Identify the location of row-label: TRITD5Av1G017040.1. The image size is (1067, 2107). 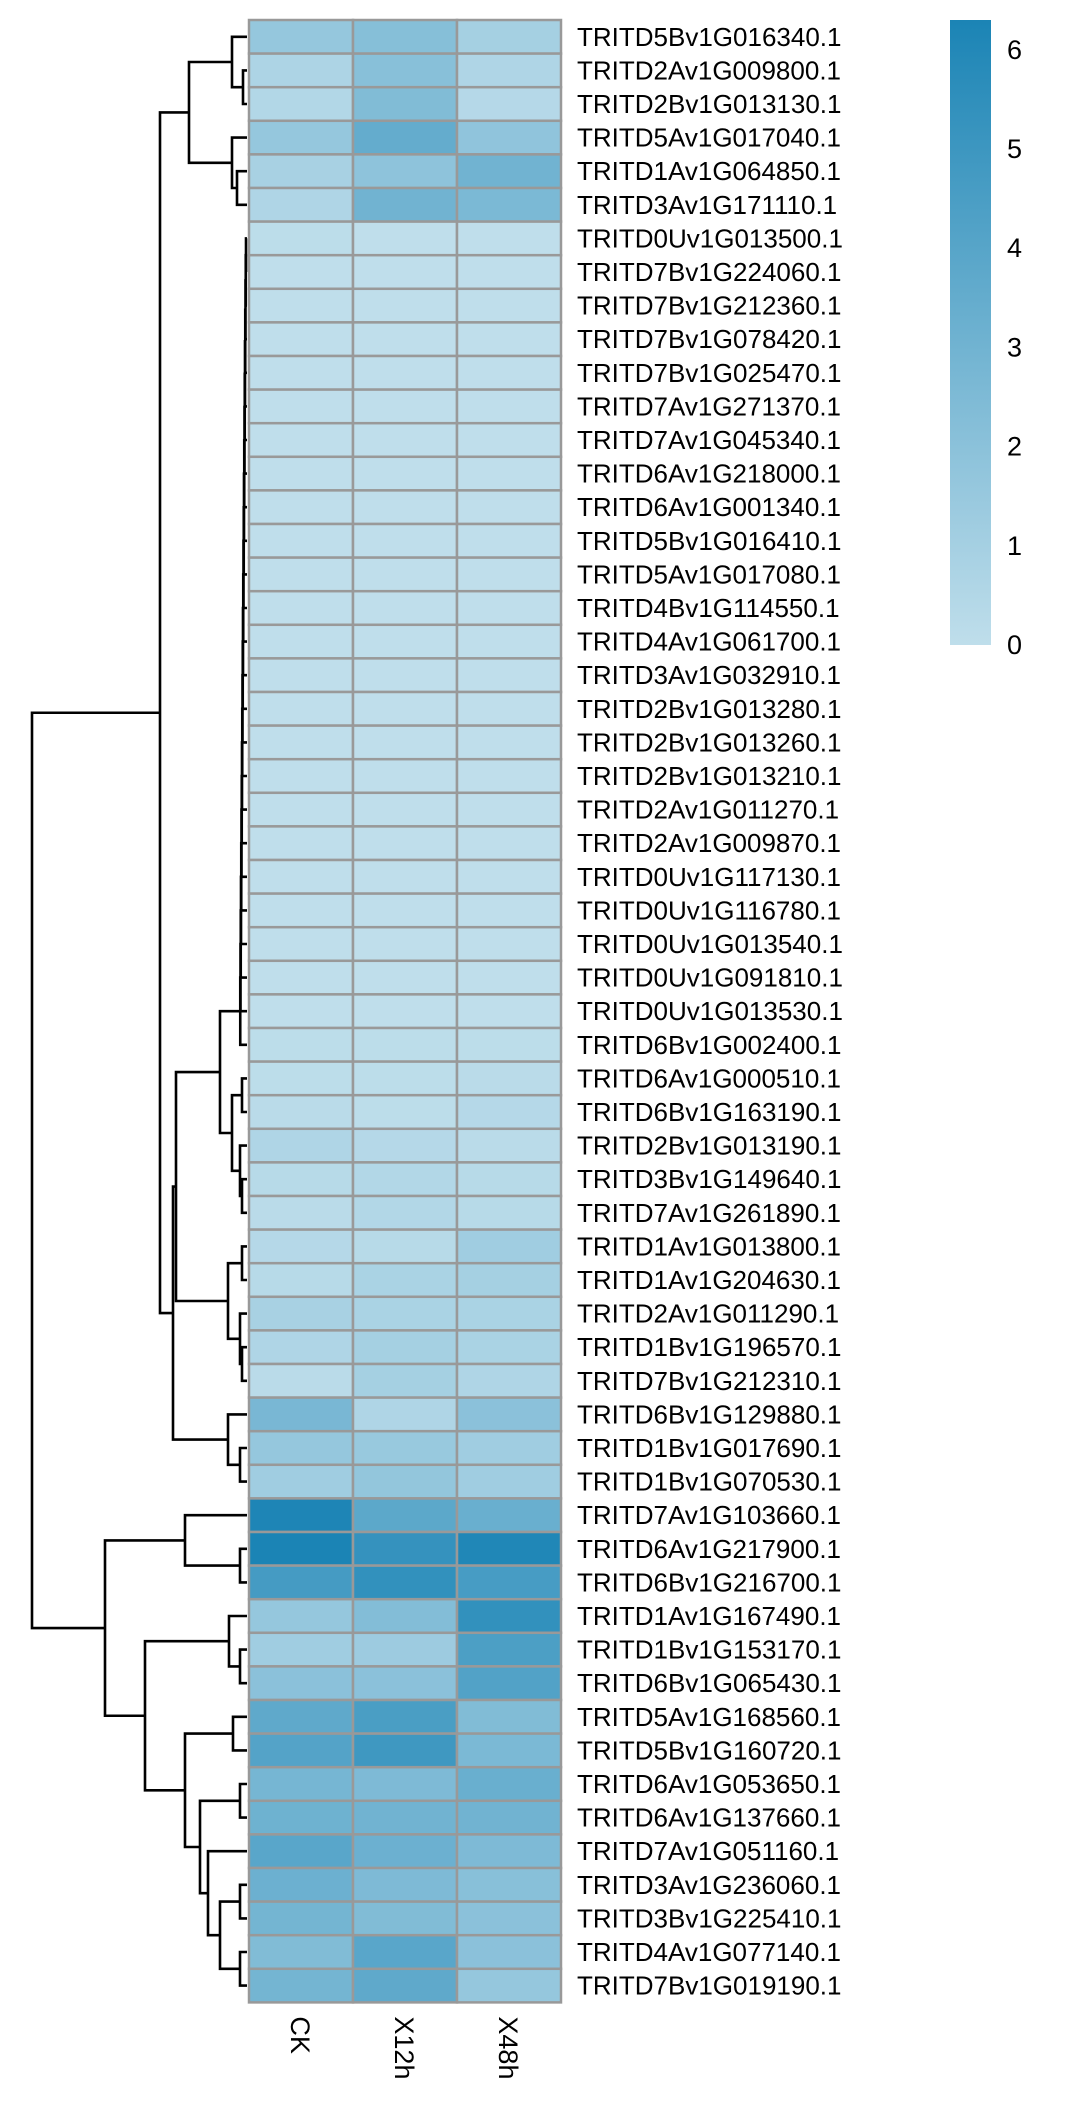
(709, 138).